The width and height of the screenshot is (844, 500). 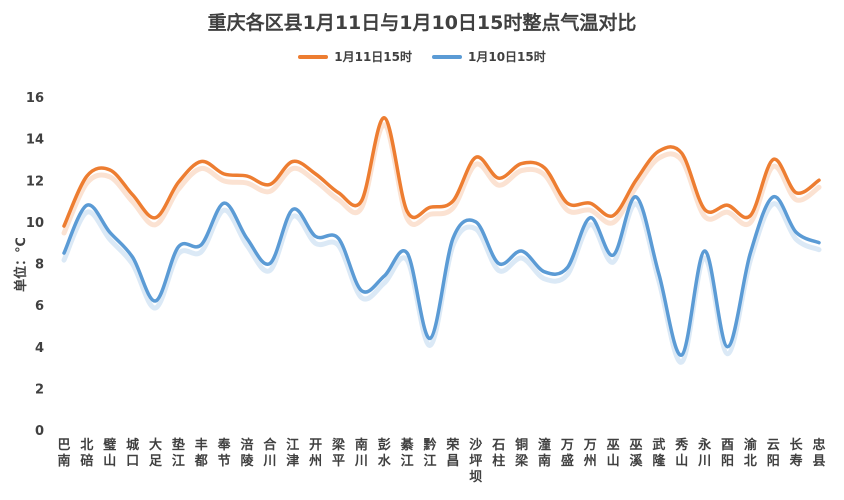 What do you see at coordinates (39, 431) in the screenshot?
I see `y-tick-label: 0` at bounding box center [39, 431].